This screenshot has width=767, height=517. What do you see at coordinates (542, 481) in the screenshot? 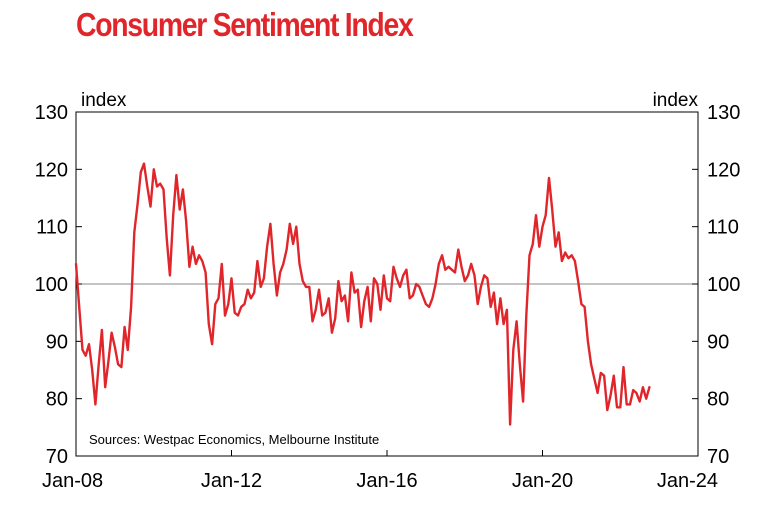
I see `x-tick-label: Jan-20` at bounding box center [542, 481].